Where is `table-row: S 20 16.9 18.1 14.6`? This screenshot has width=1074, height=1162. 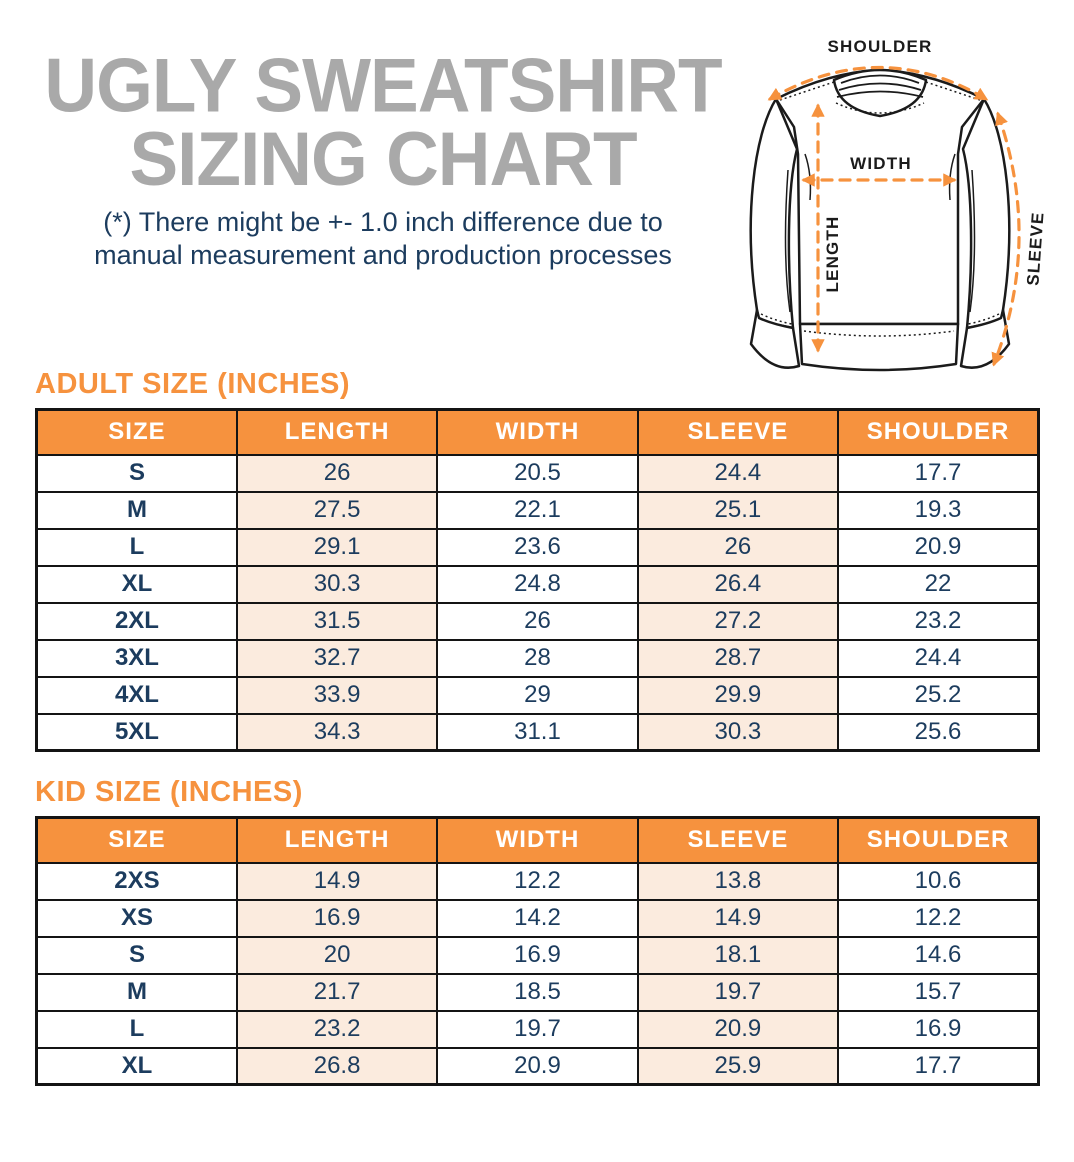 table-row: S 20 16.9 18.1 14.6 is located at coordinates (537, 955).